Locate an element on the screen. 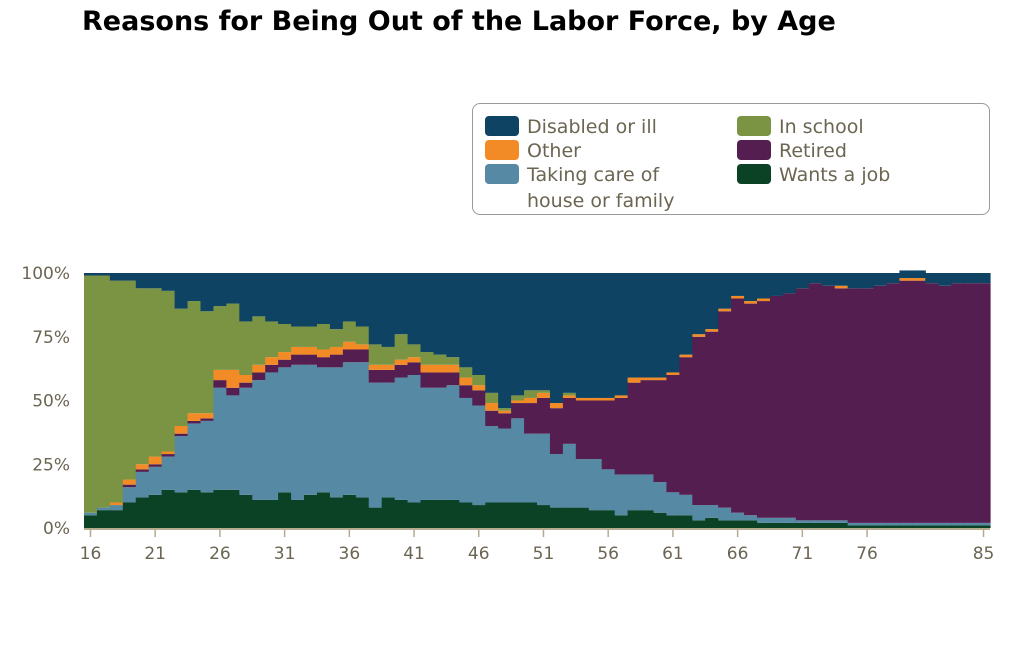  x-tick-label: 61 is located at coordinates (673, 554).